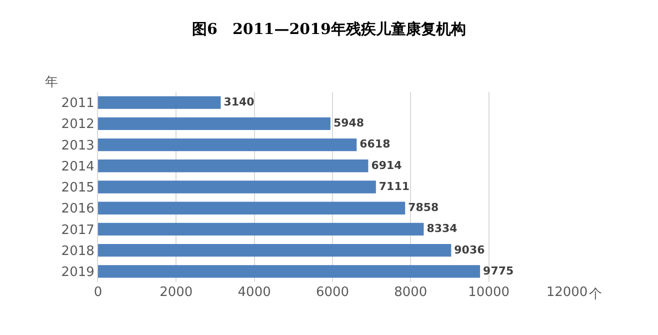 The width and height of the screenshot is (658, 335). I want to click on y-tick-label: 2015, so click(77, 188).